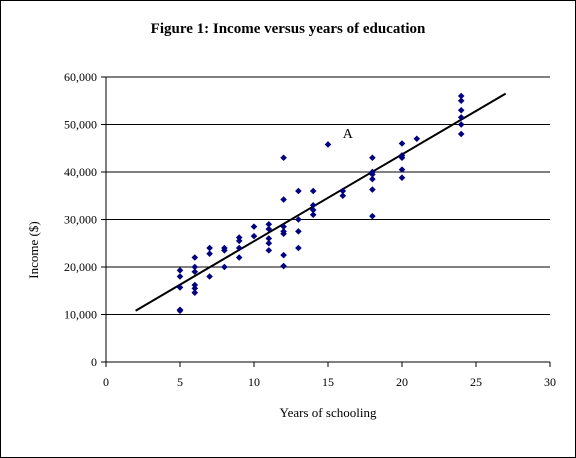 Image resolution: width=576 pixels, height=458 pixels. I want to click on y-tick-label: 60,000, so click(80, 77).